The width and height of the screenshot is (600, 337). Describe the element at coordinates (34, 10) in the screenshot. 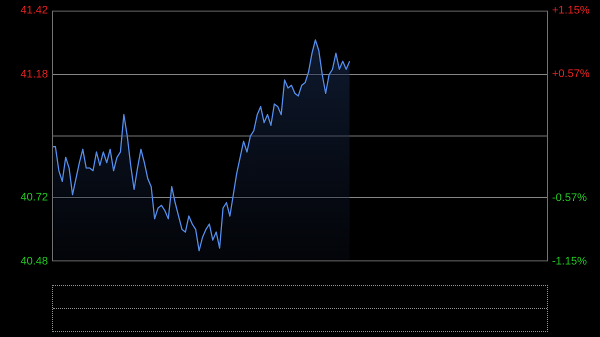

I see `y-tick-label: 41.42` at that location.